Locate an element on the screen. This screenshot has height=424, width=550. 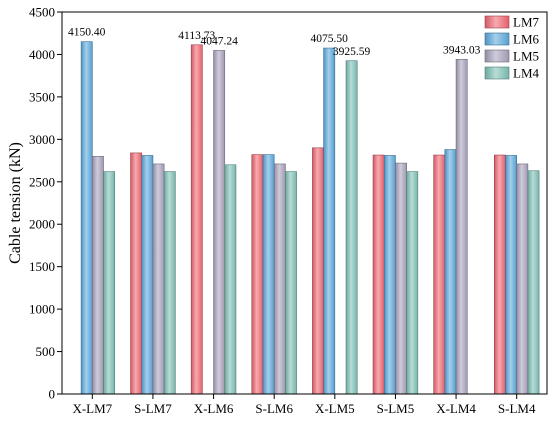
bar-s-lm7-lm6 is located at coordinates (147, 275).